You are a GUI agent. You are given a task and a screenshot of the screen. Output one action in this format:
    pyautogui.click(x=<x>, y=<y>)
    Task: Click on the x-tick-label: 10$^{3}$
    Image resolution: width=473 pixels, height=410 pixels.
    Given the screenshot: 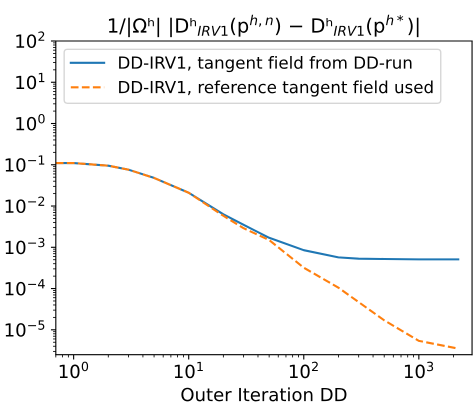 What is the action you would take?
    pyautogui.click(x=419, y=370)
    